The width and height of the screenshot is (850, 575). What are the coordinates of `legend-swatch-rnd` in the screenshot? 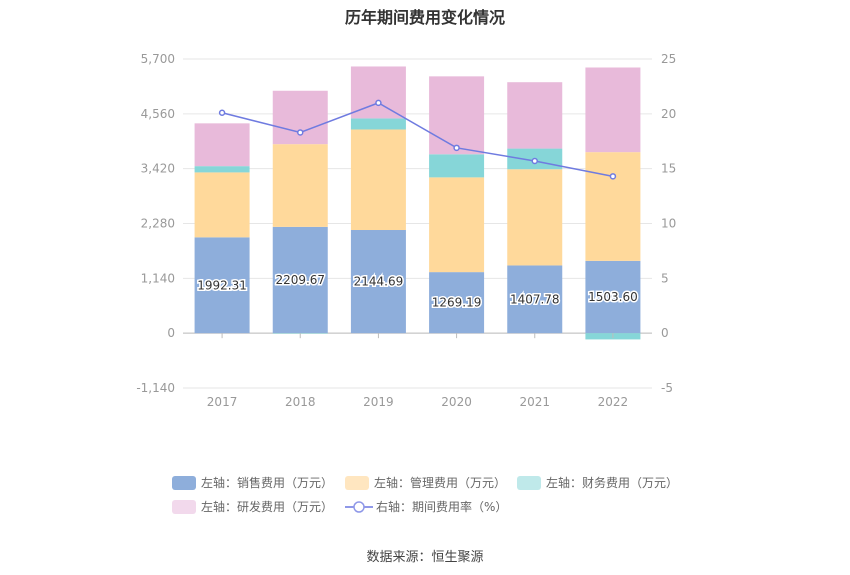 It's located at (184, 506).